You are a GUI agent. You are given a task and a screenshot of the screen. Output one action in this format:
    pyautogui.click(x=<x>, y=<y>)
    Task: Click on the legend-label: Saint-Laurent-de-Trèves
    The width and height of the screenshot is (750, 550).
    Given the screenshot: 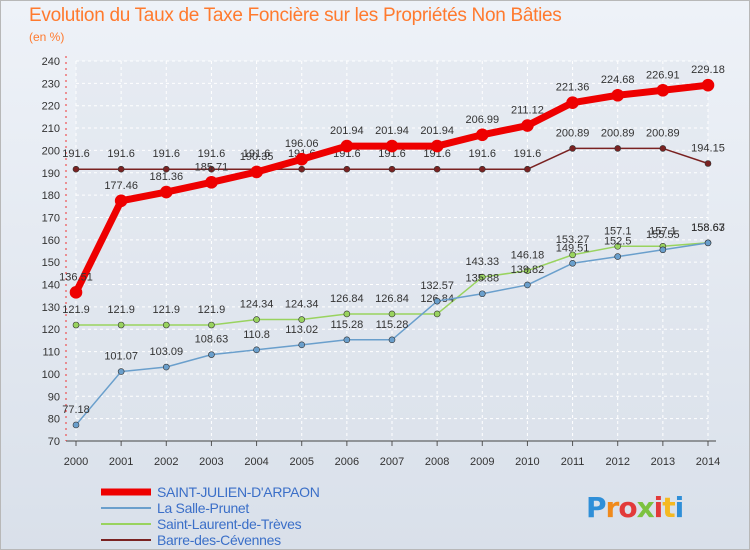 What is the action you would take?
    pyautogui.click(x=229, y=524)
    